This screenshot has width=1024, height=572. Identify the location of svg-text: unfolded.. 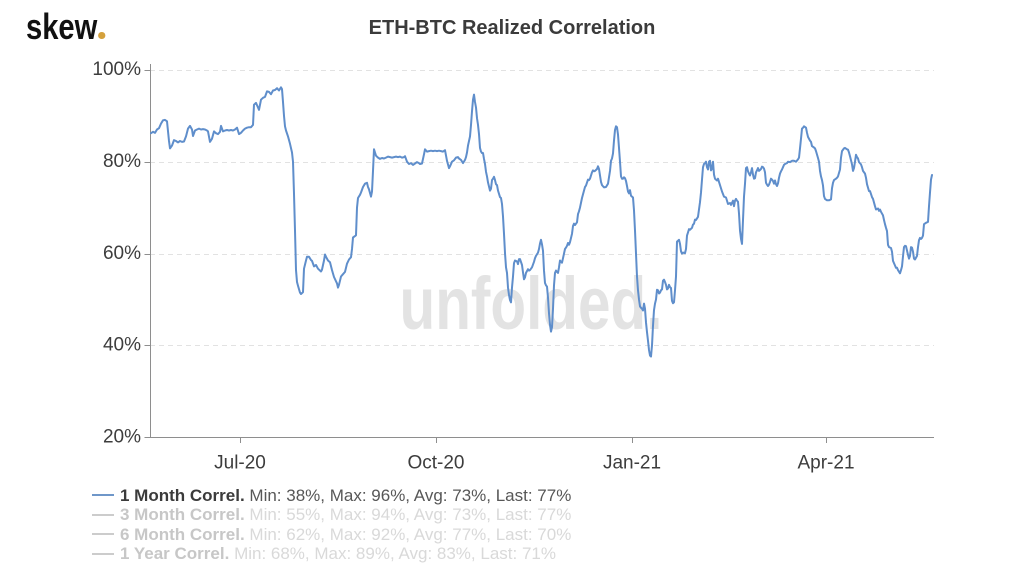
(531, 305).